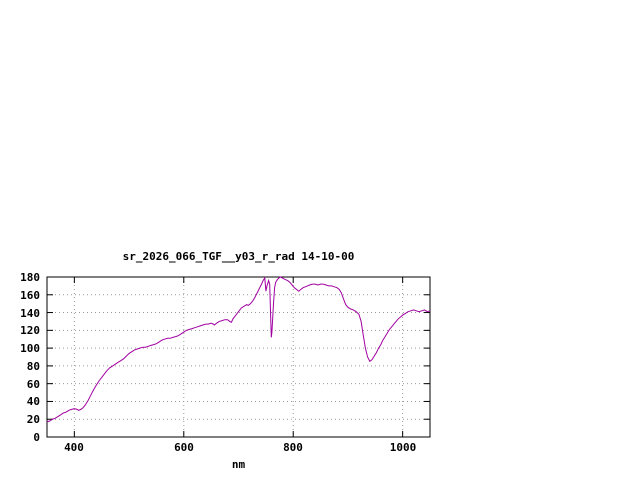 This screenshot has height=480, width=640. What do you see at coordinates (293, 447) in the screenshot?
I see `x-tick-label: 800` at bounding box center [293, 447].